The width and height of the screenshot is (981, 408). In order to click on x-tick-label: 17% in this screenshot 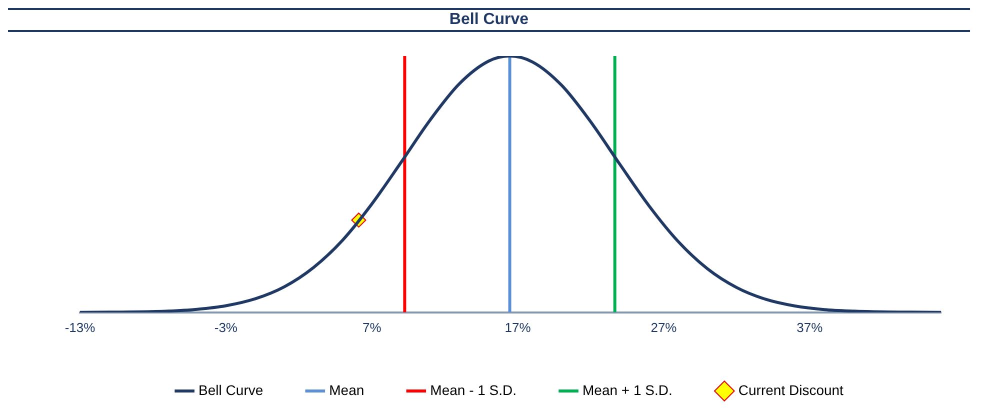, I will do `click(518, 327)`.